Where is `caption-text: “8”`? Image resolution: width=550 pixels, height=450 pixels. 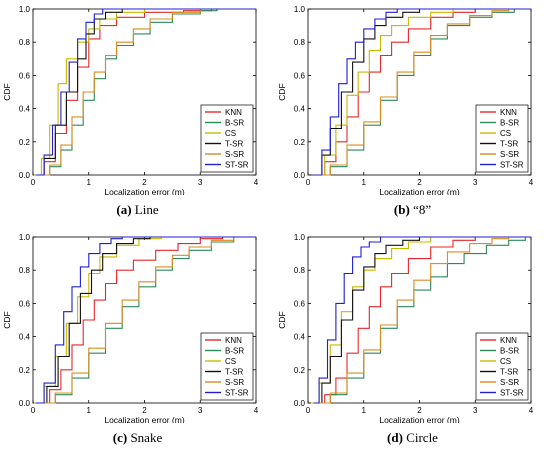
caption-text: “8” is located at coordinates (422, 209).